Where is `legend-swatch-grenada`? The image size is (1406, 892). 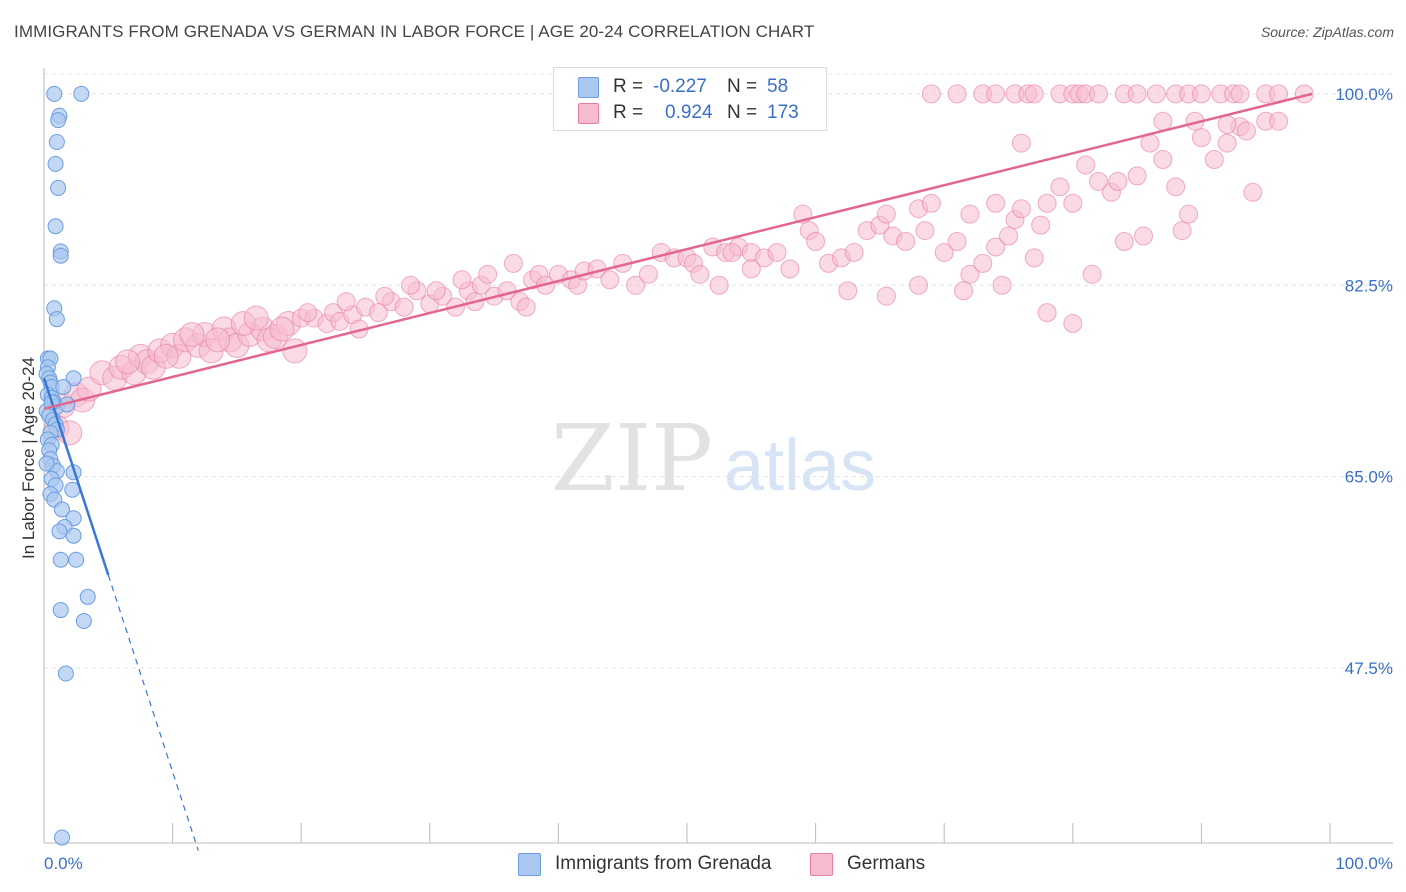
legend-swatch-grenada is located at coordinates (588, 87).